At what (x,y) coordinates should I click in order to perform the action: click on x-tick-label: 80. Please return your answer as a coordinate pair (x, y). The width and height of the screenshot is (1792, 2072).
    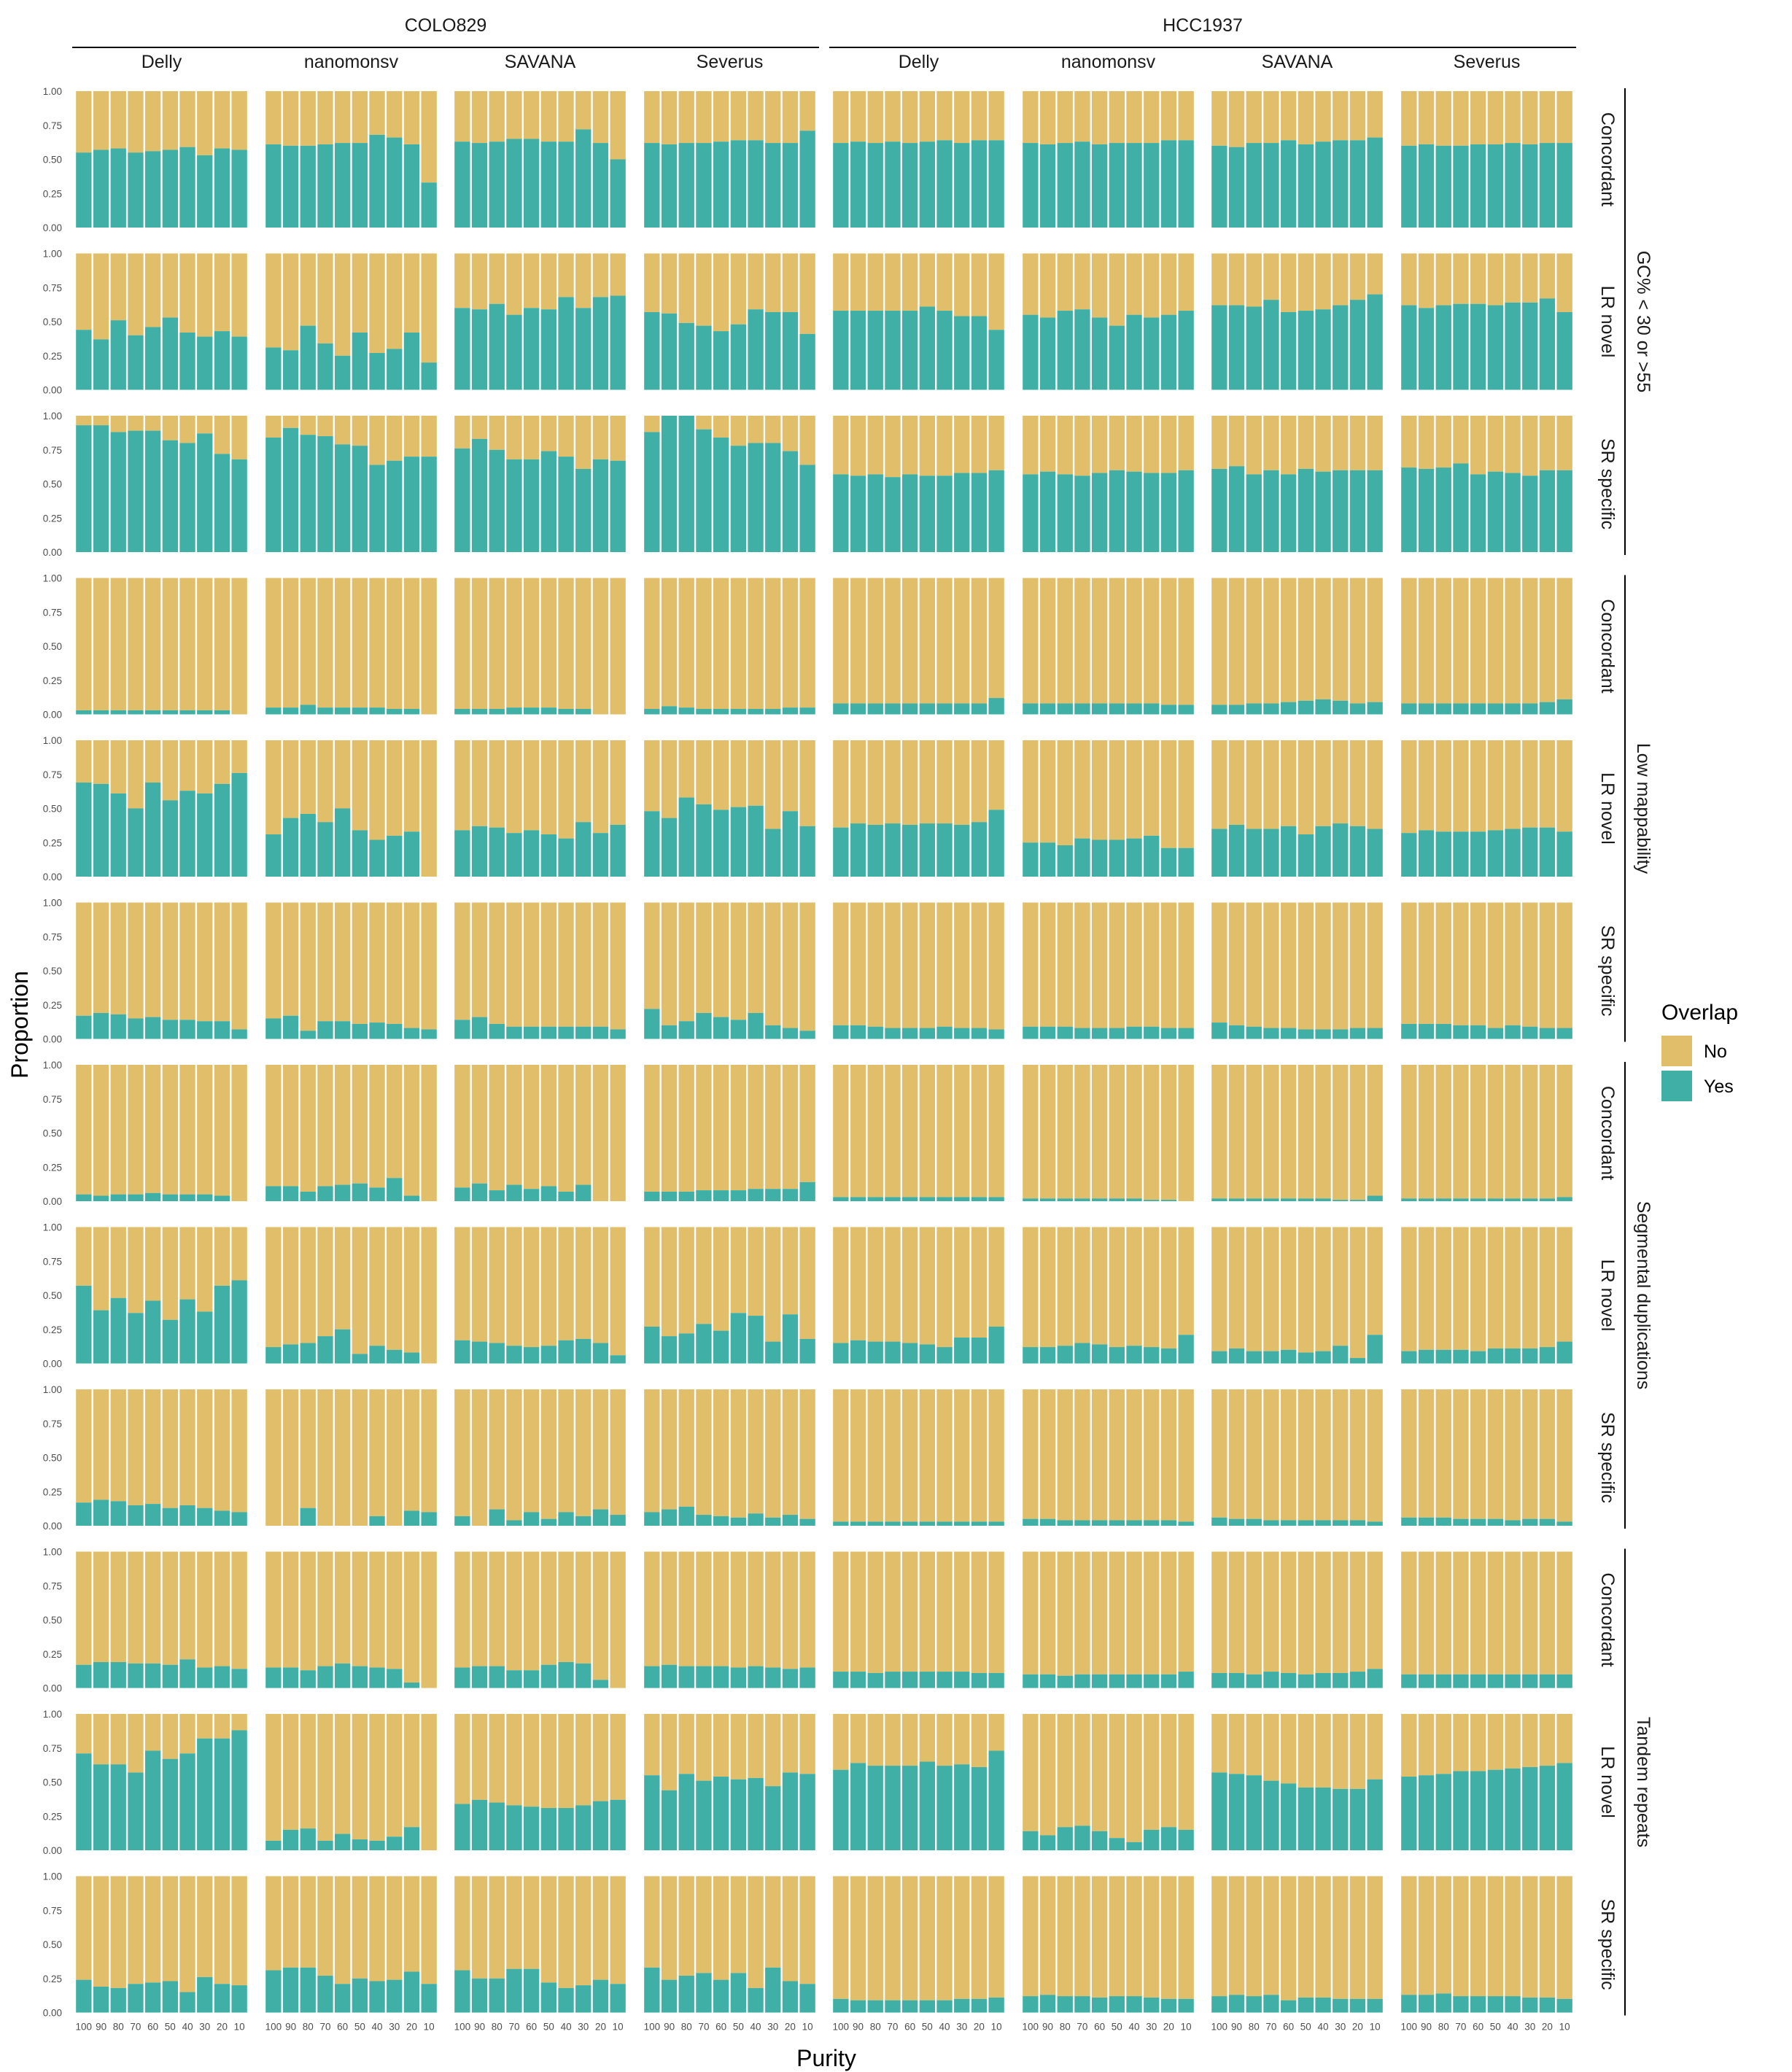
    Looking at the image, I should click on (875, 2028).